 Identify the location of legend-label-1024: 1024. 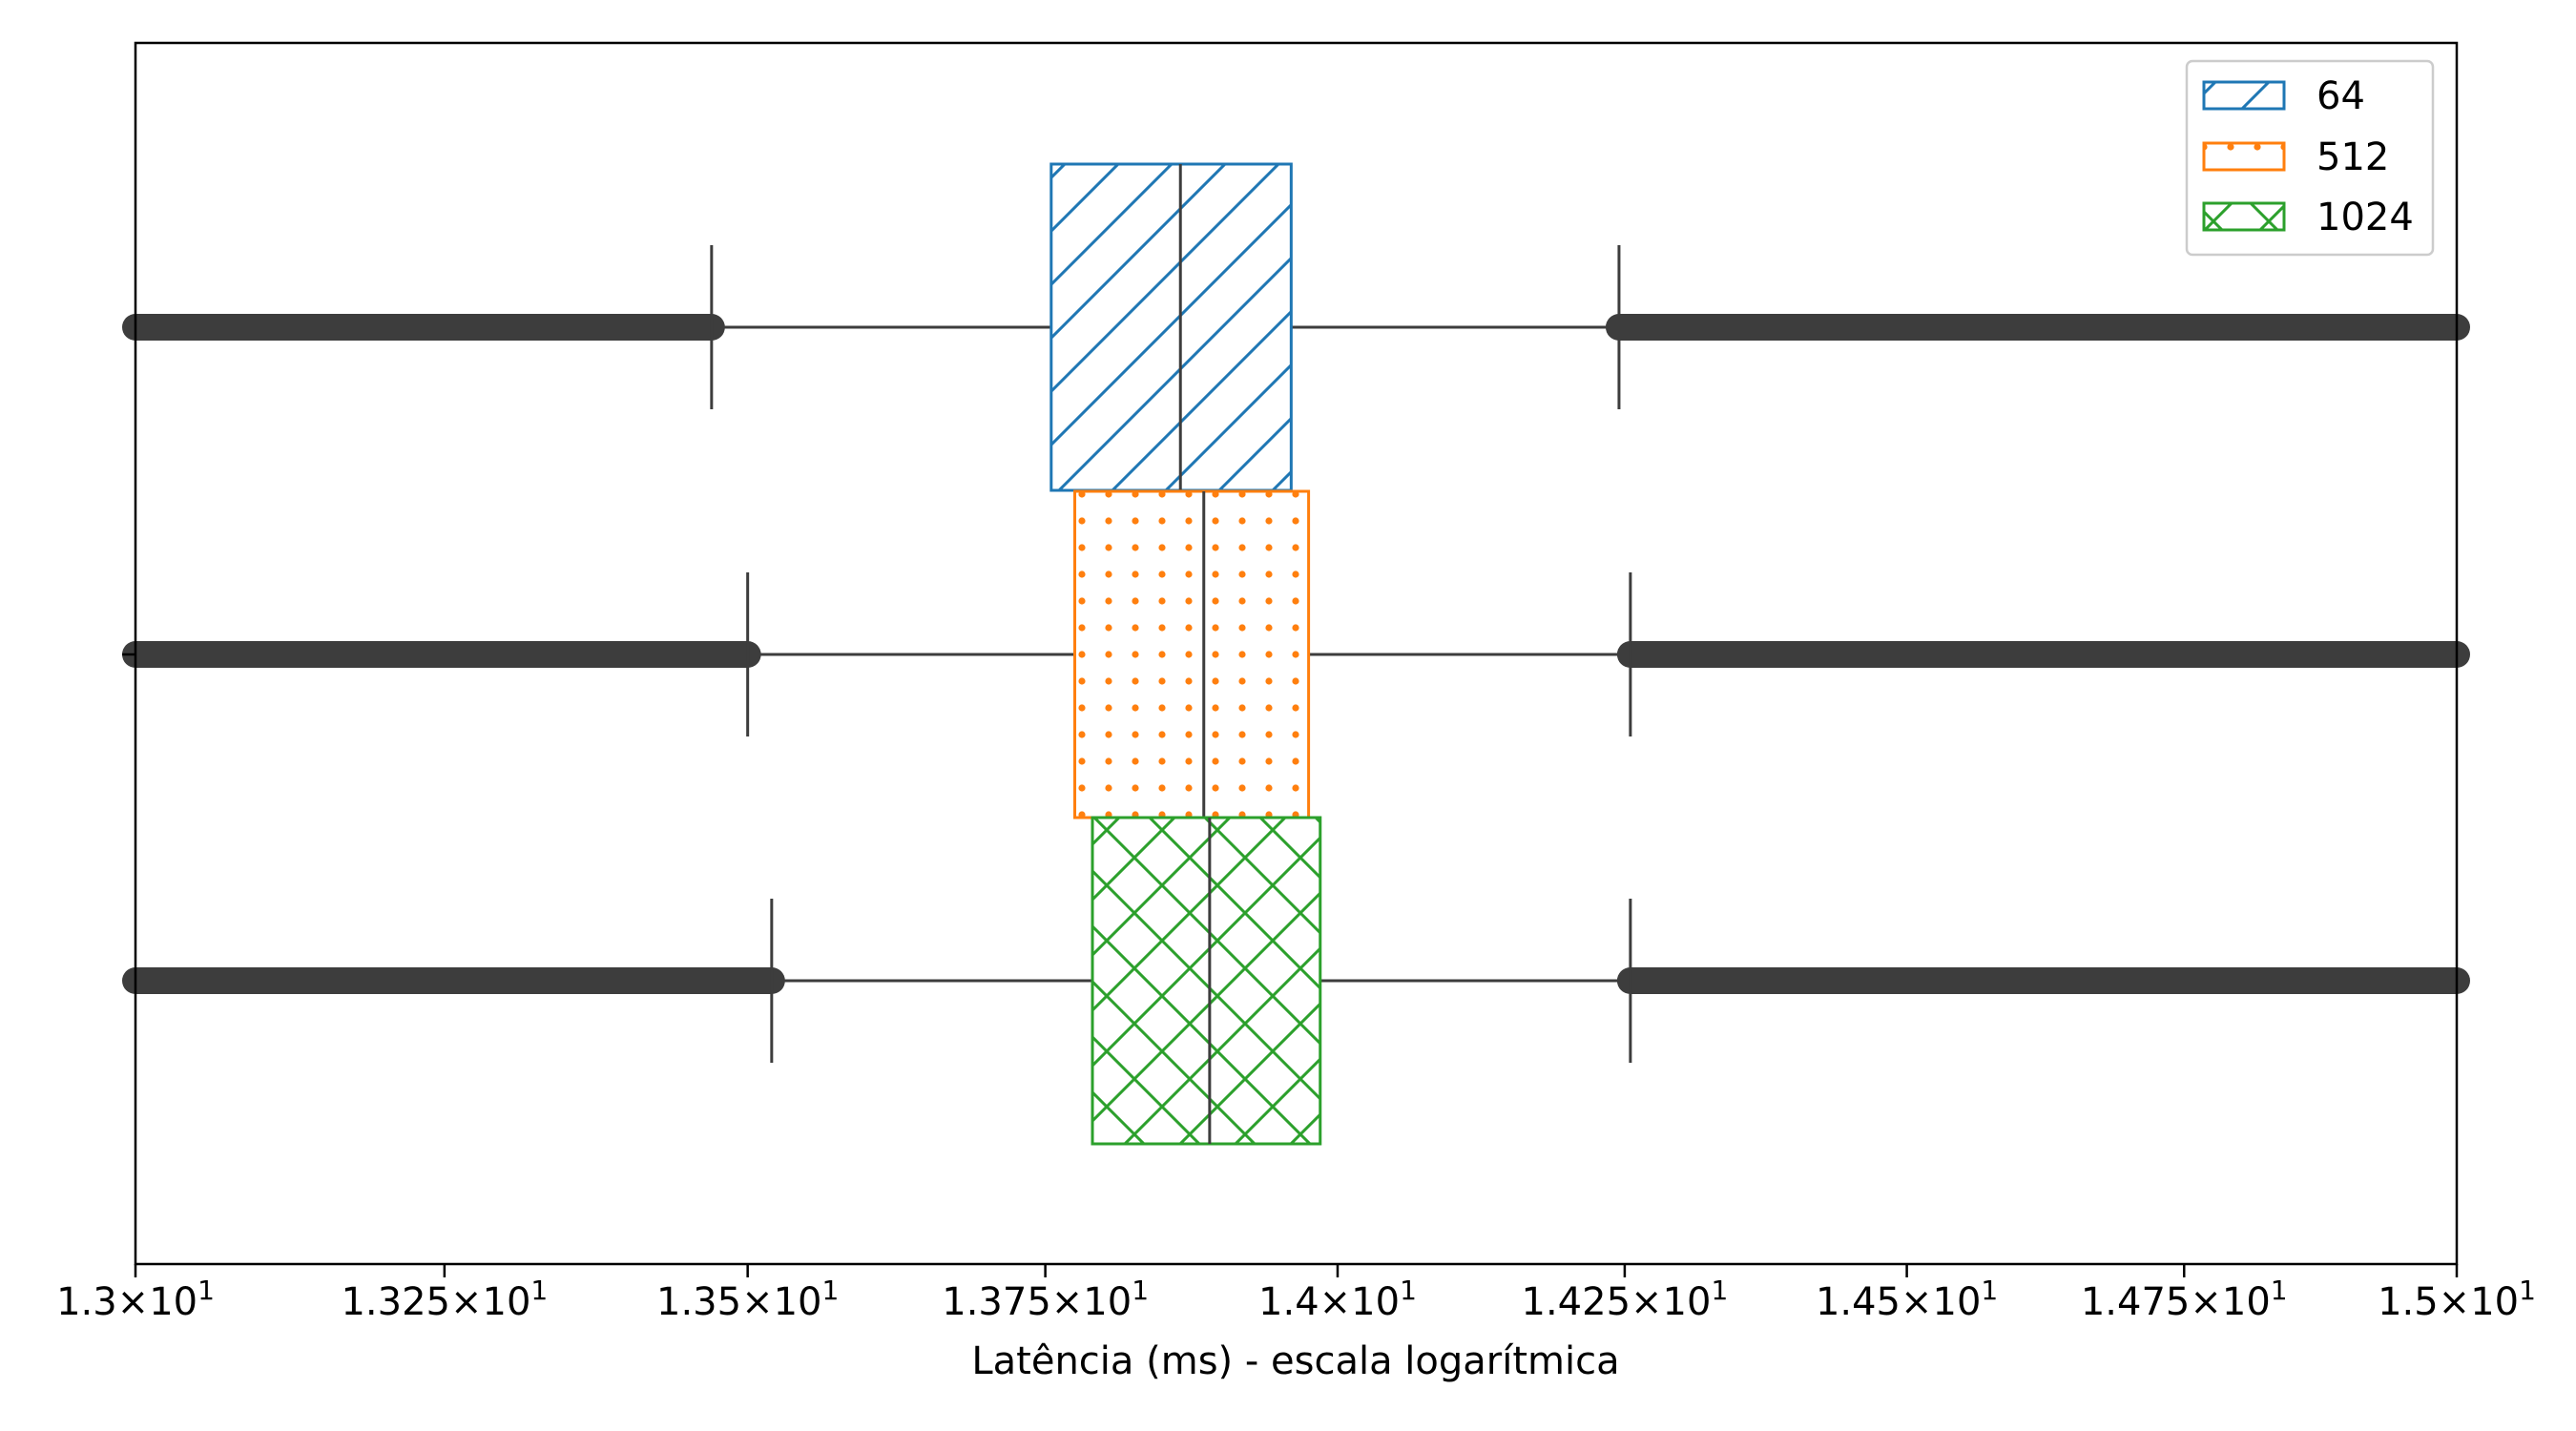
(2365, 217).